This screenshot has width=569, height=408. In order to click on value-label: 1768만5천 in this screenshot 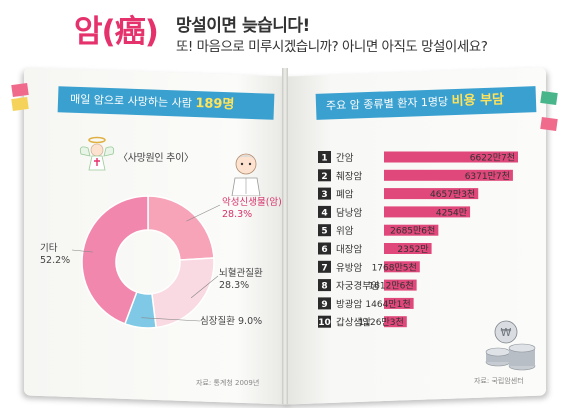, I will do `click(394, 267)`.